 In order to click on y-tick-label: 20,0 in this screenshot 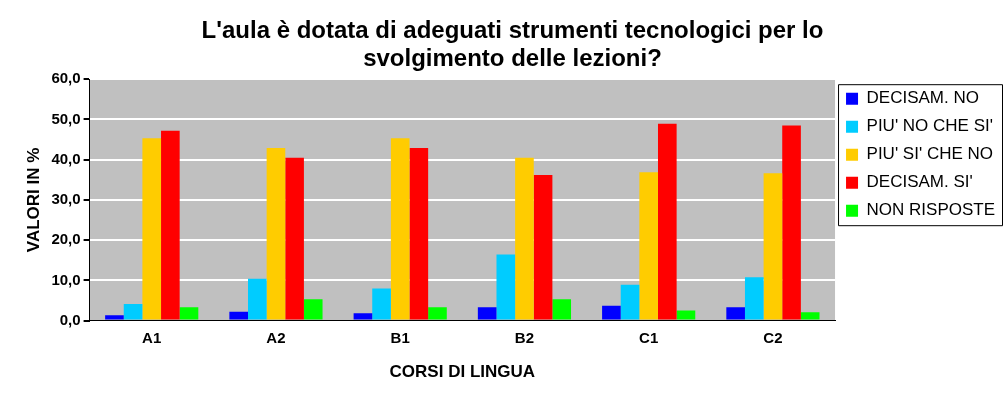, I will do `click(66, 239)`.